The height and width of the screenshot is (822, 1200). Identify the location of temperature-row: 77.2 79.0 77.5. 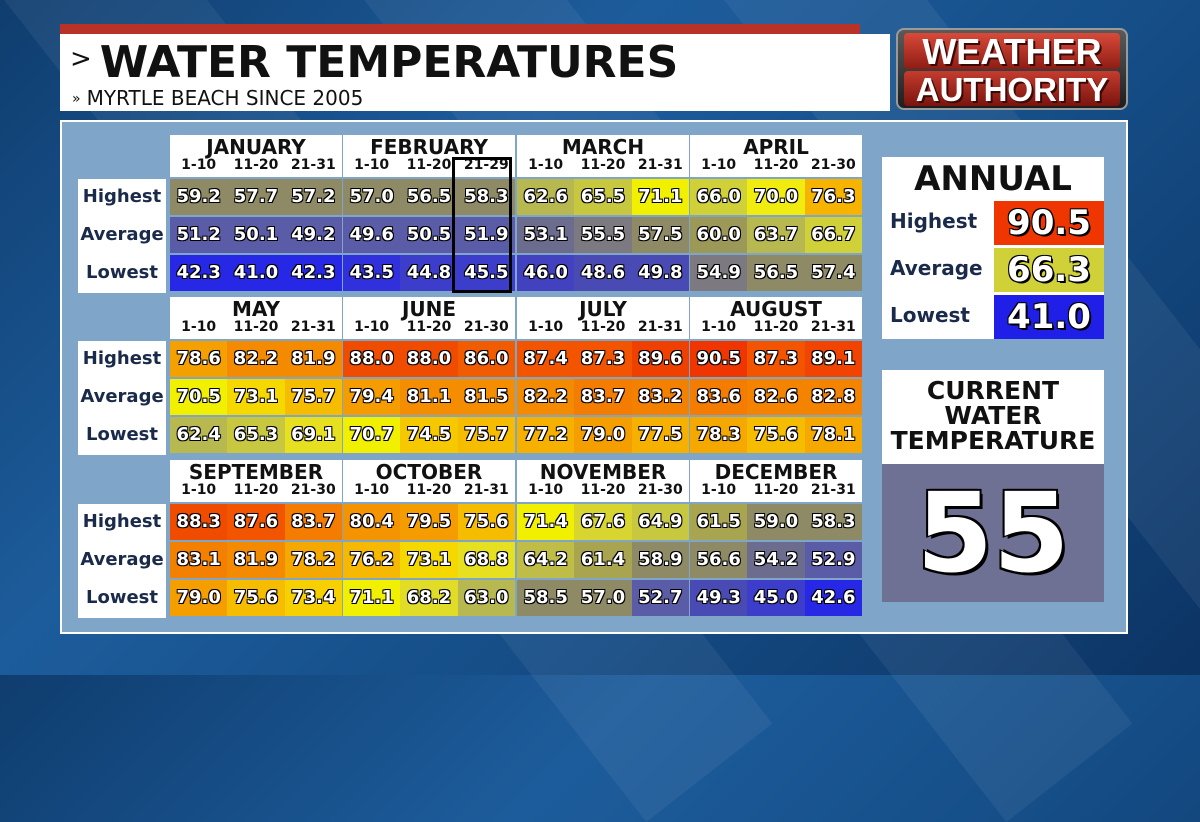
(603, 435).